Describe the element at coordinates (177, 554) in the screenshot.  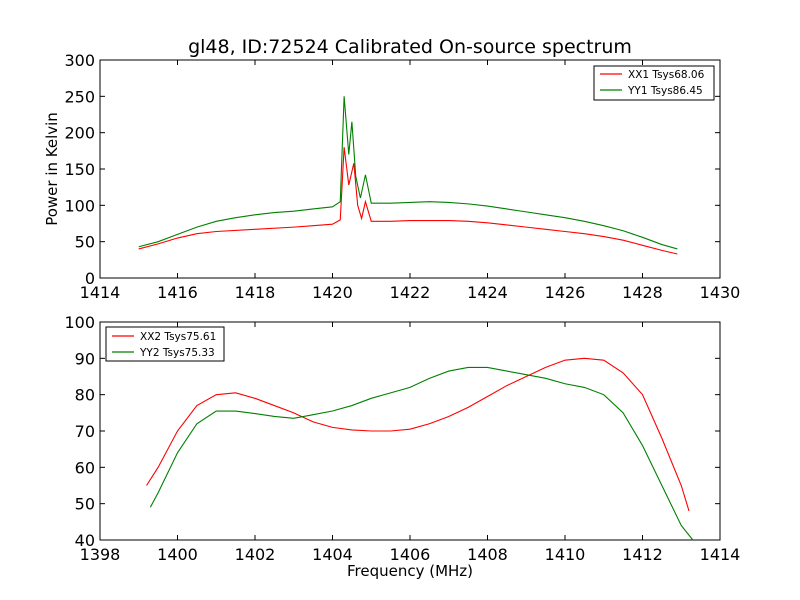
I see `bottom-x-tick-label: 1400` at that location.